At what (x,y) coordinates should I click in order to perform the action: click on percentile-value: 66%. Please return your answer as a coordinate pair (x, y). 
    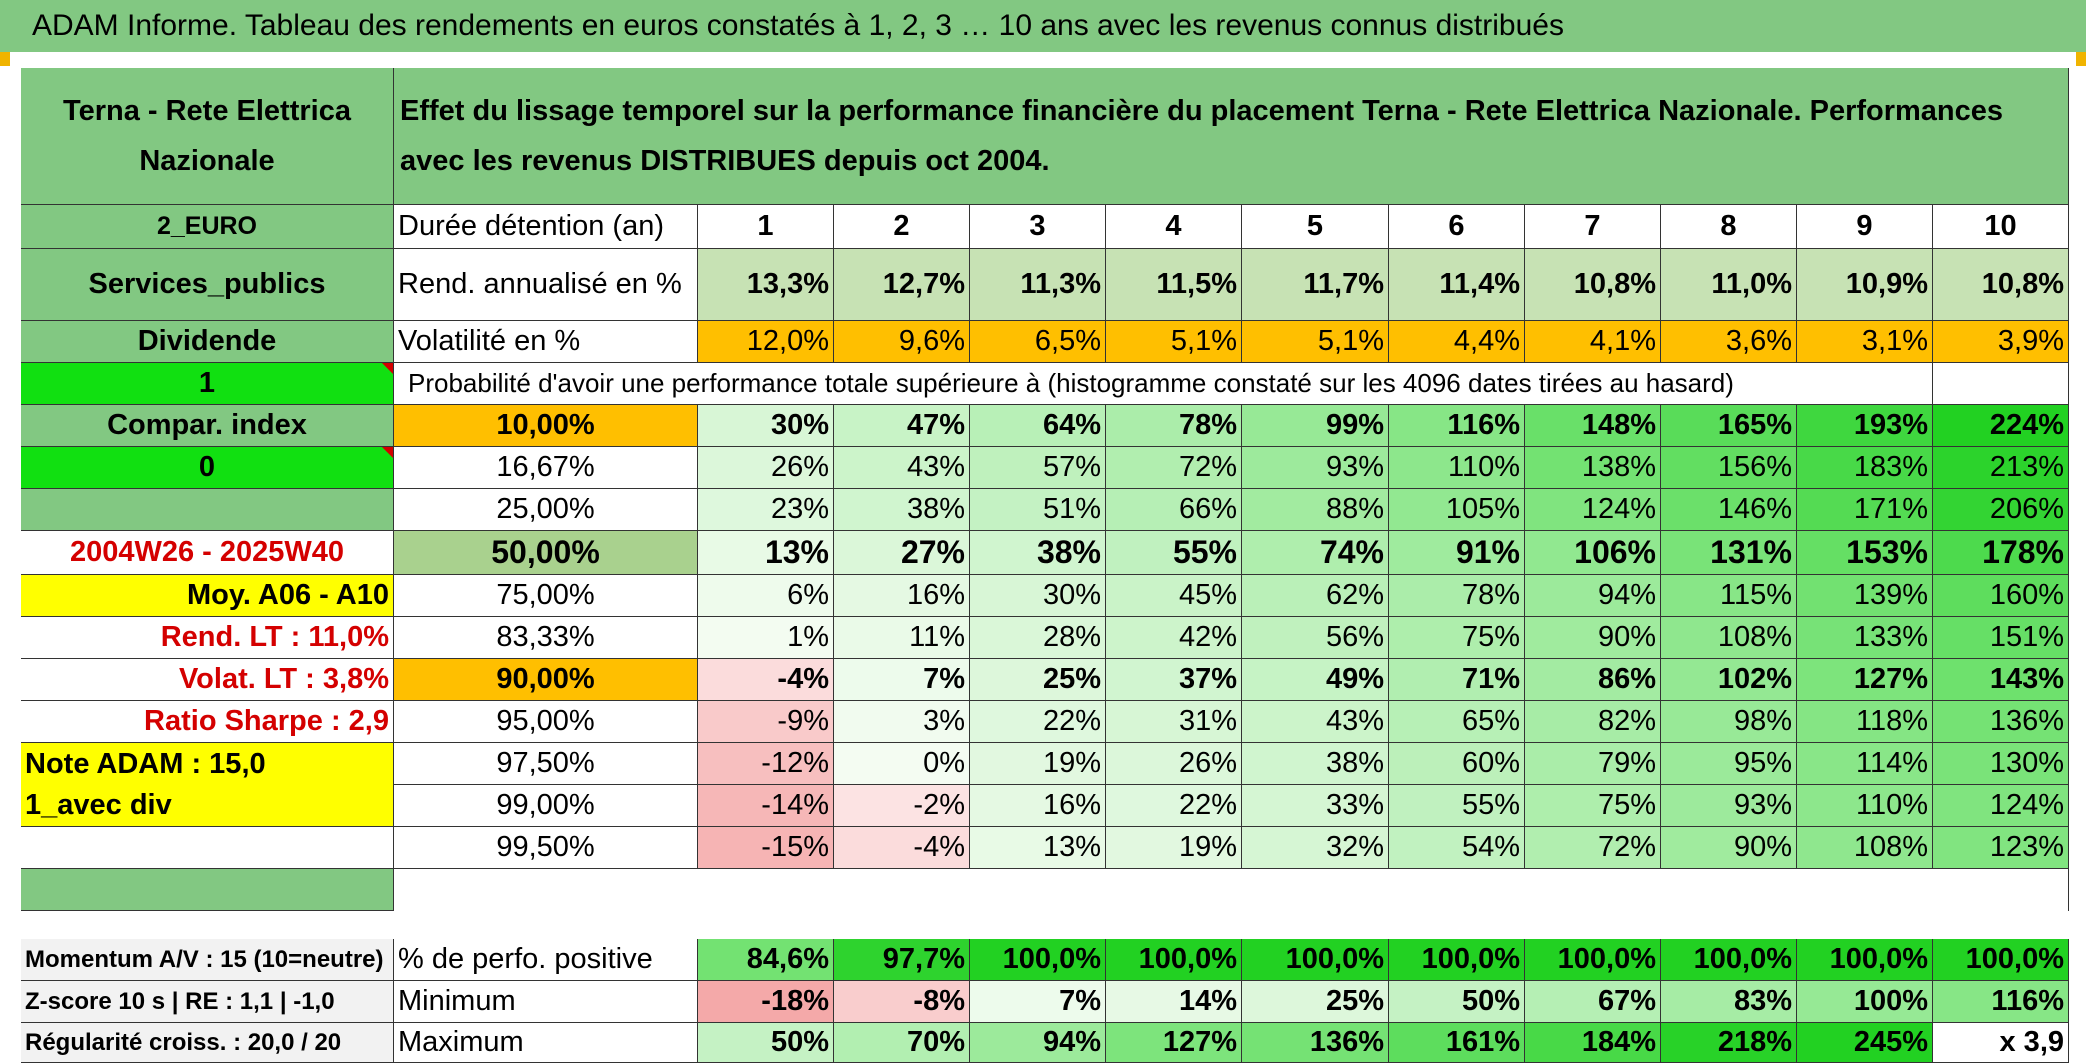
    Looking at the image, I should click on (1174, 510).